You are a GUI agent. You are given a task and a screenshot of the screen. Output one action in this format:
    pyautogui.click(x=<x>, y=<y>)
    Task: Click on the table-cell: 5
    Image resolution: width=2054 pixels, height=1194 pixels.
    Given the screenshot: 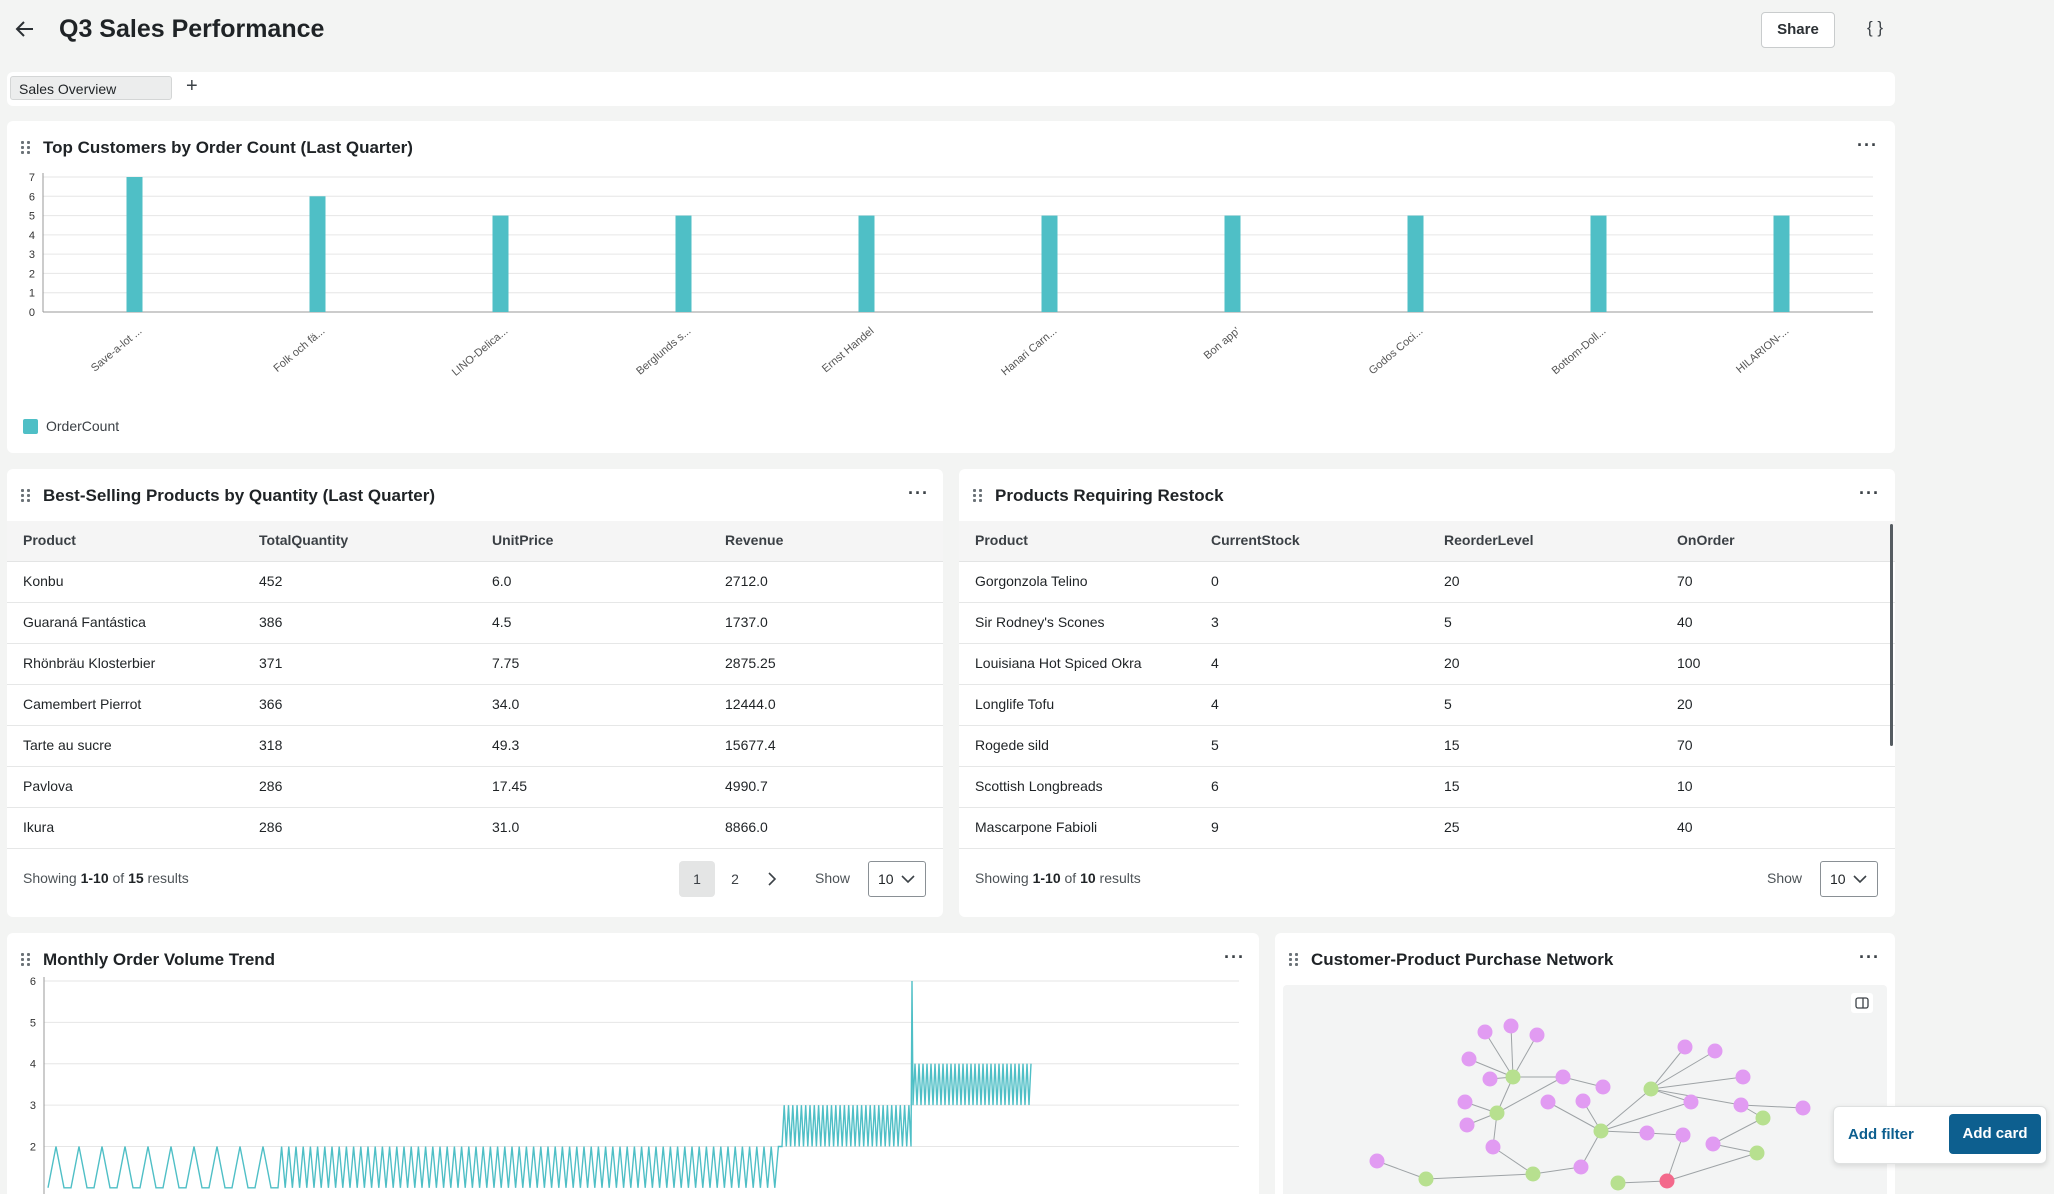 What is the action you would take?
    pyautogui.click(x=1448, y=622)
    